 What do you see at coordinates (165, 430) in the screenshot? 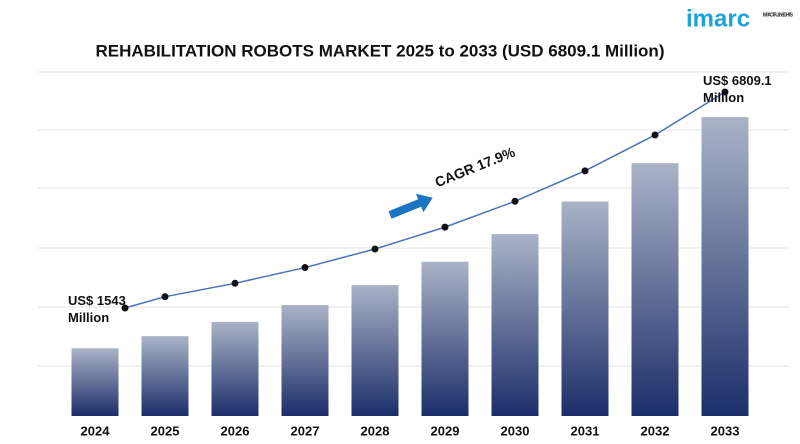
I see `x-tick-label: 2025` at bounding box center [165, 430].